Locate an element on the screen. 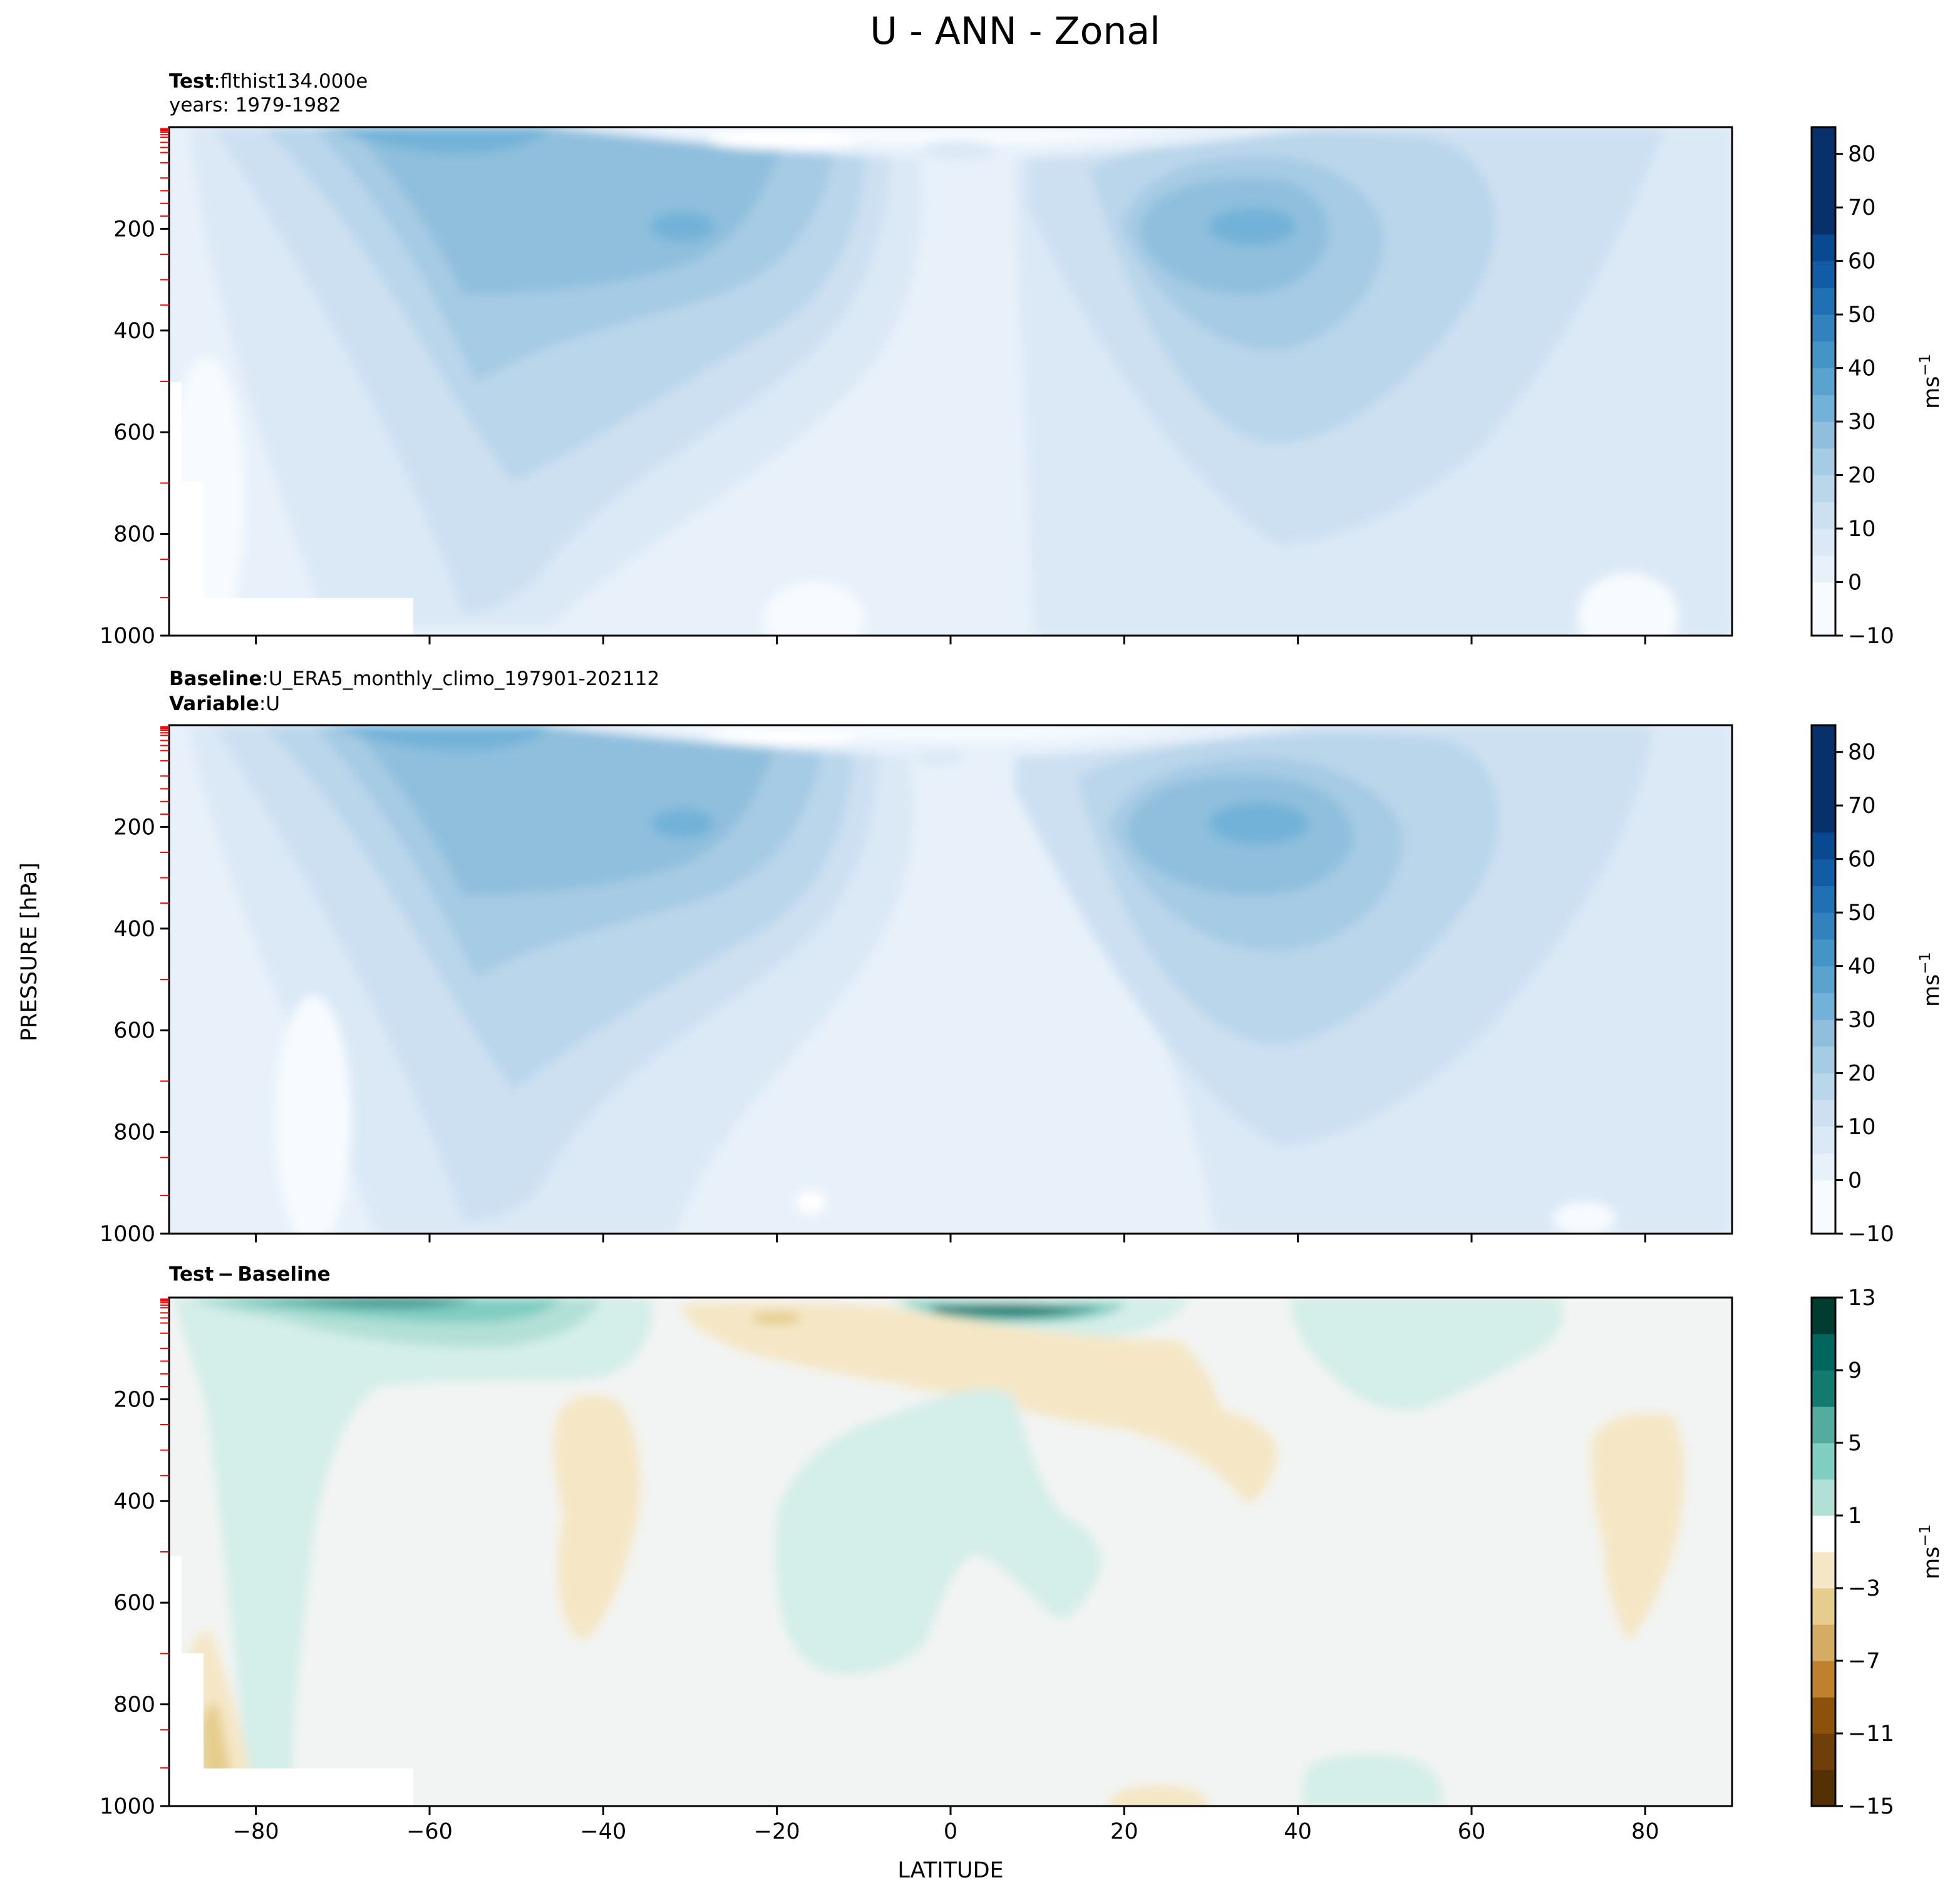 The image size is (1960, 1900). x-tick-label: 0 is located at coordinates (950, 1831).